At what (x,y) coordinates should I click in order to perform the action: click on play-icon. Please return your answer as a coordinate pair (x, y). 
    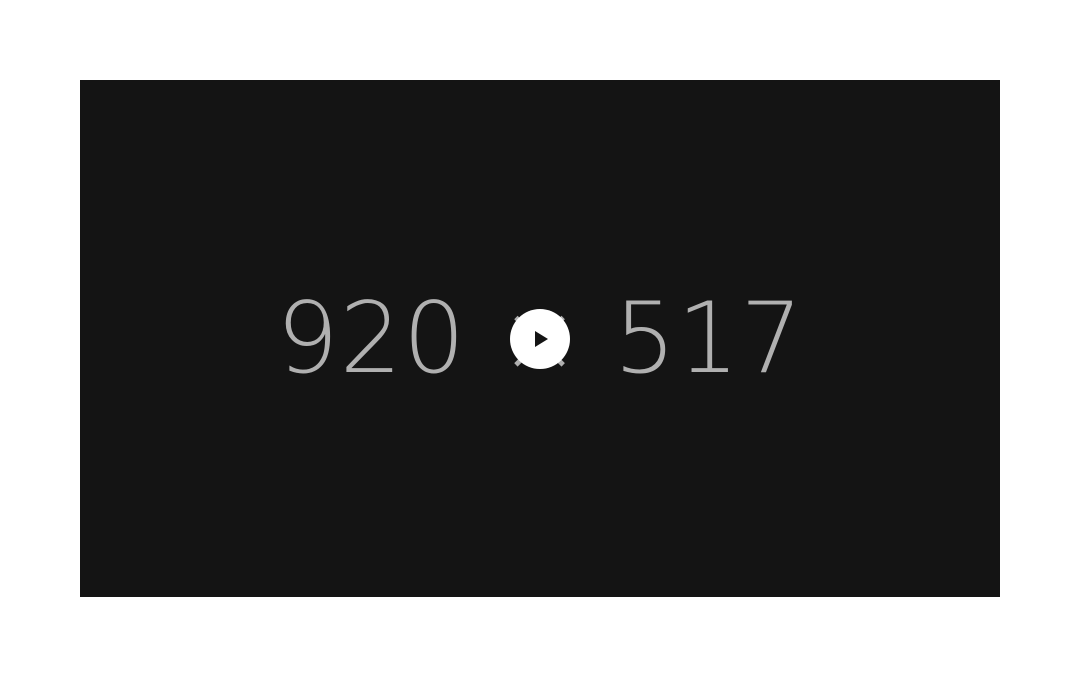
    Looking at the image, I should click on (541, 339).